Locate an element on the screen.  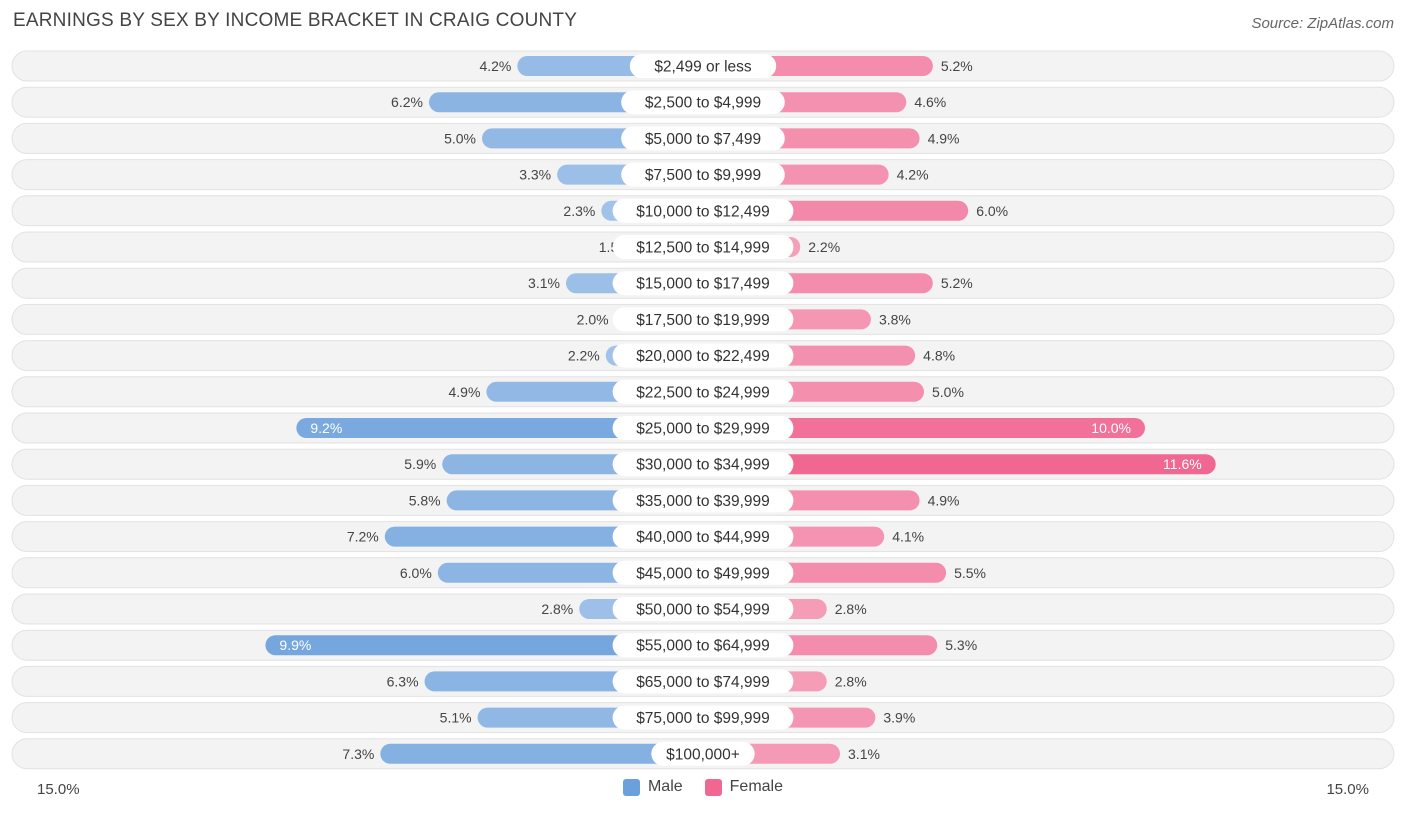
row-17-female-value: 5.3% is located at coordinates (961, 645).